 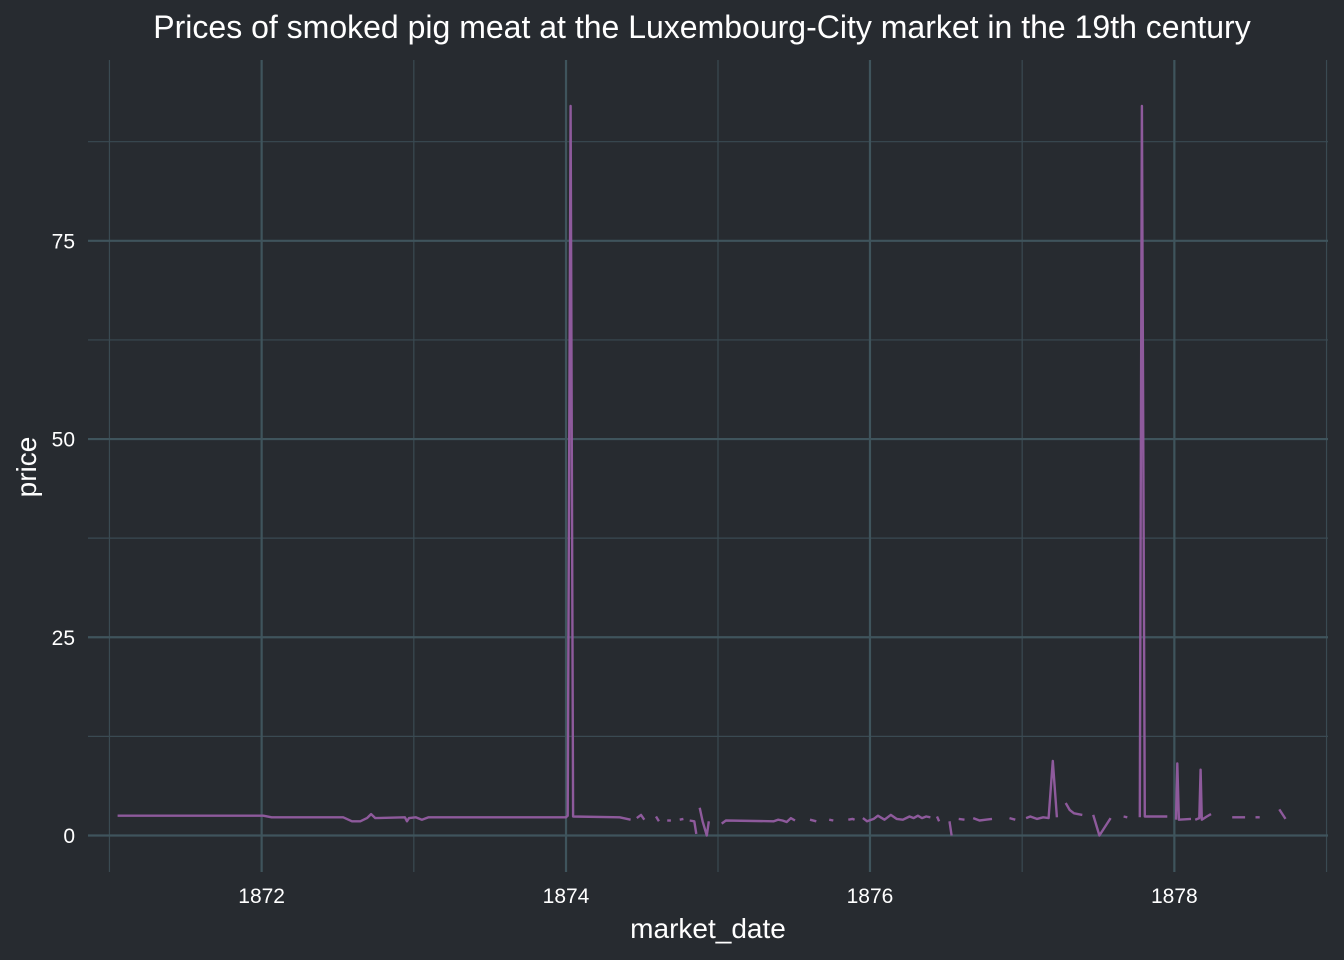 What do you see at coordinates (261, 896) in the screenshot?
I see `x-tick-label: 1872` at bounding box center [261, 896].